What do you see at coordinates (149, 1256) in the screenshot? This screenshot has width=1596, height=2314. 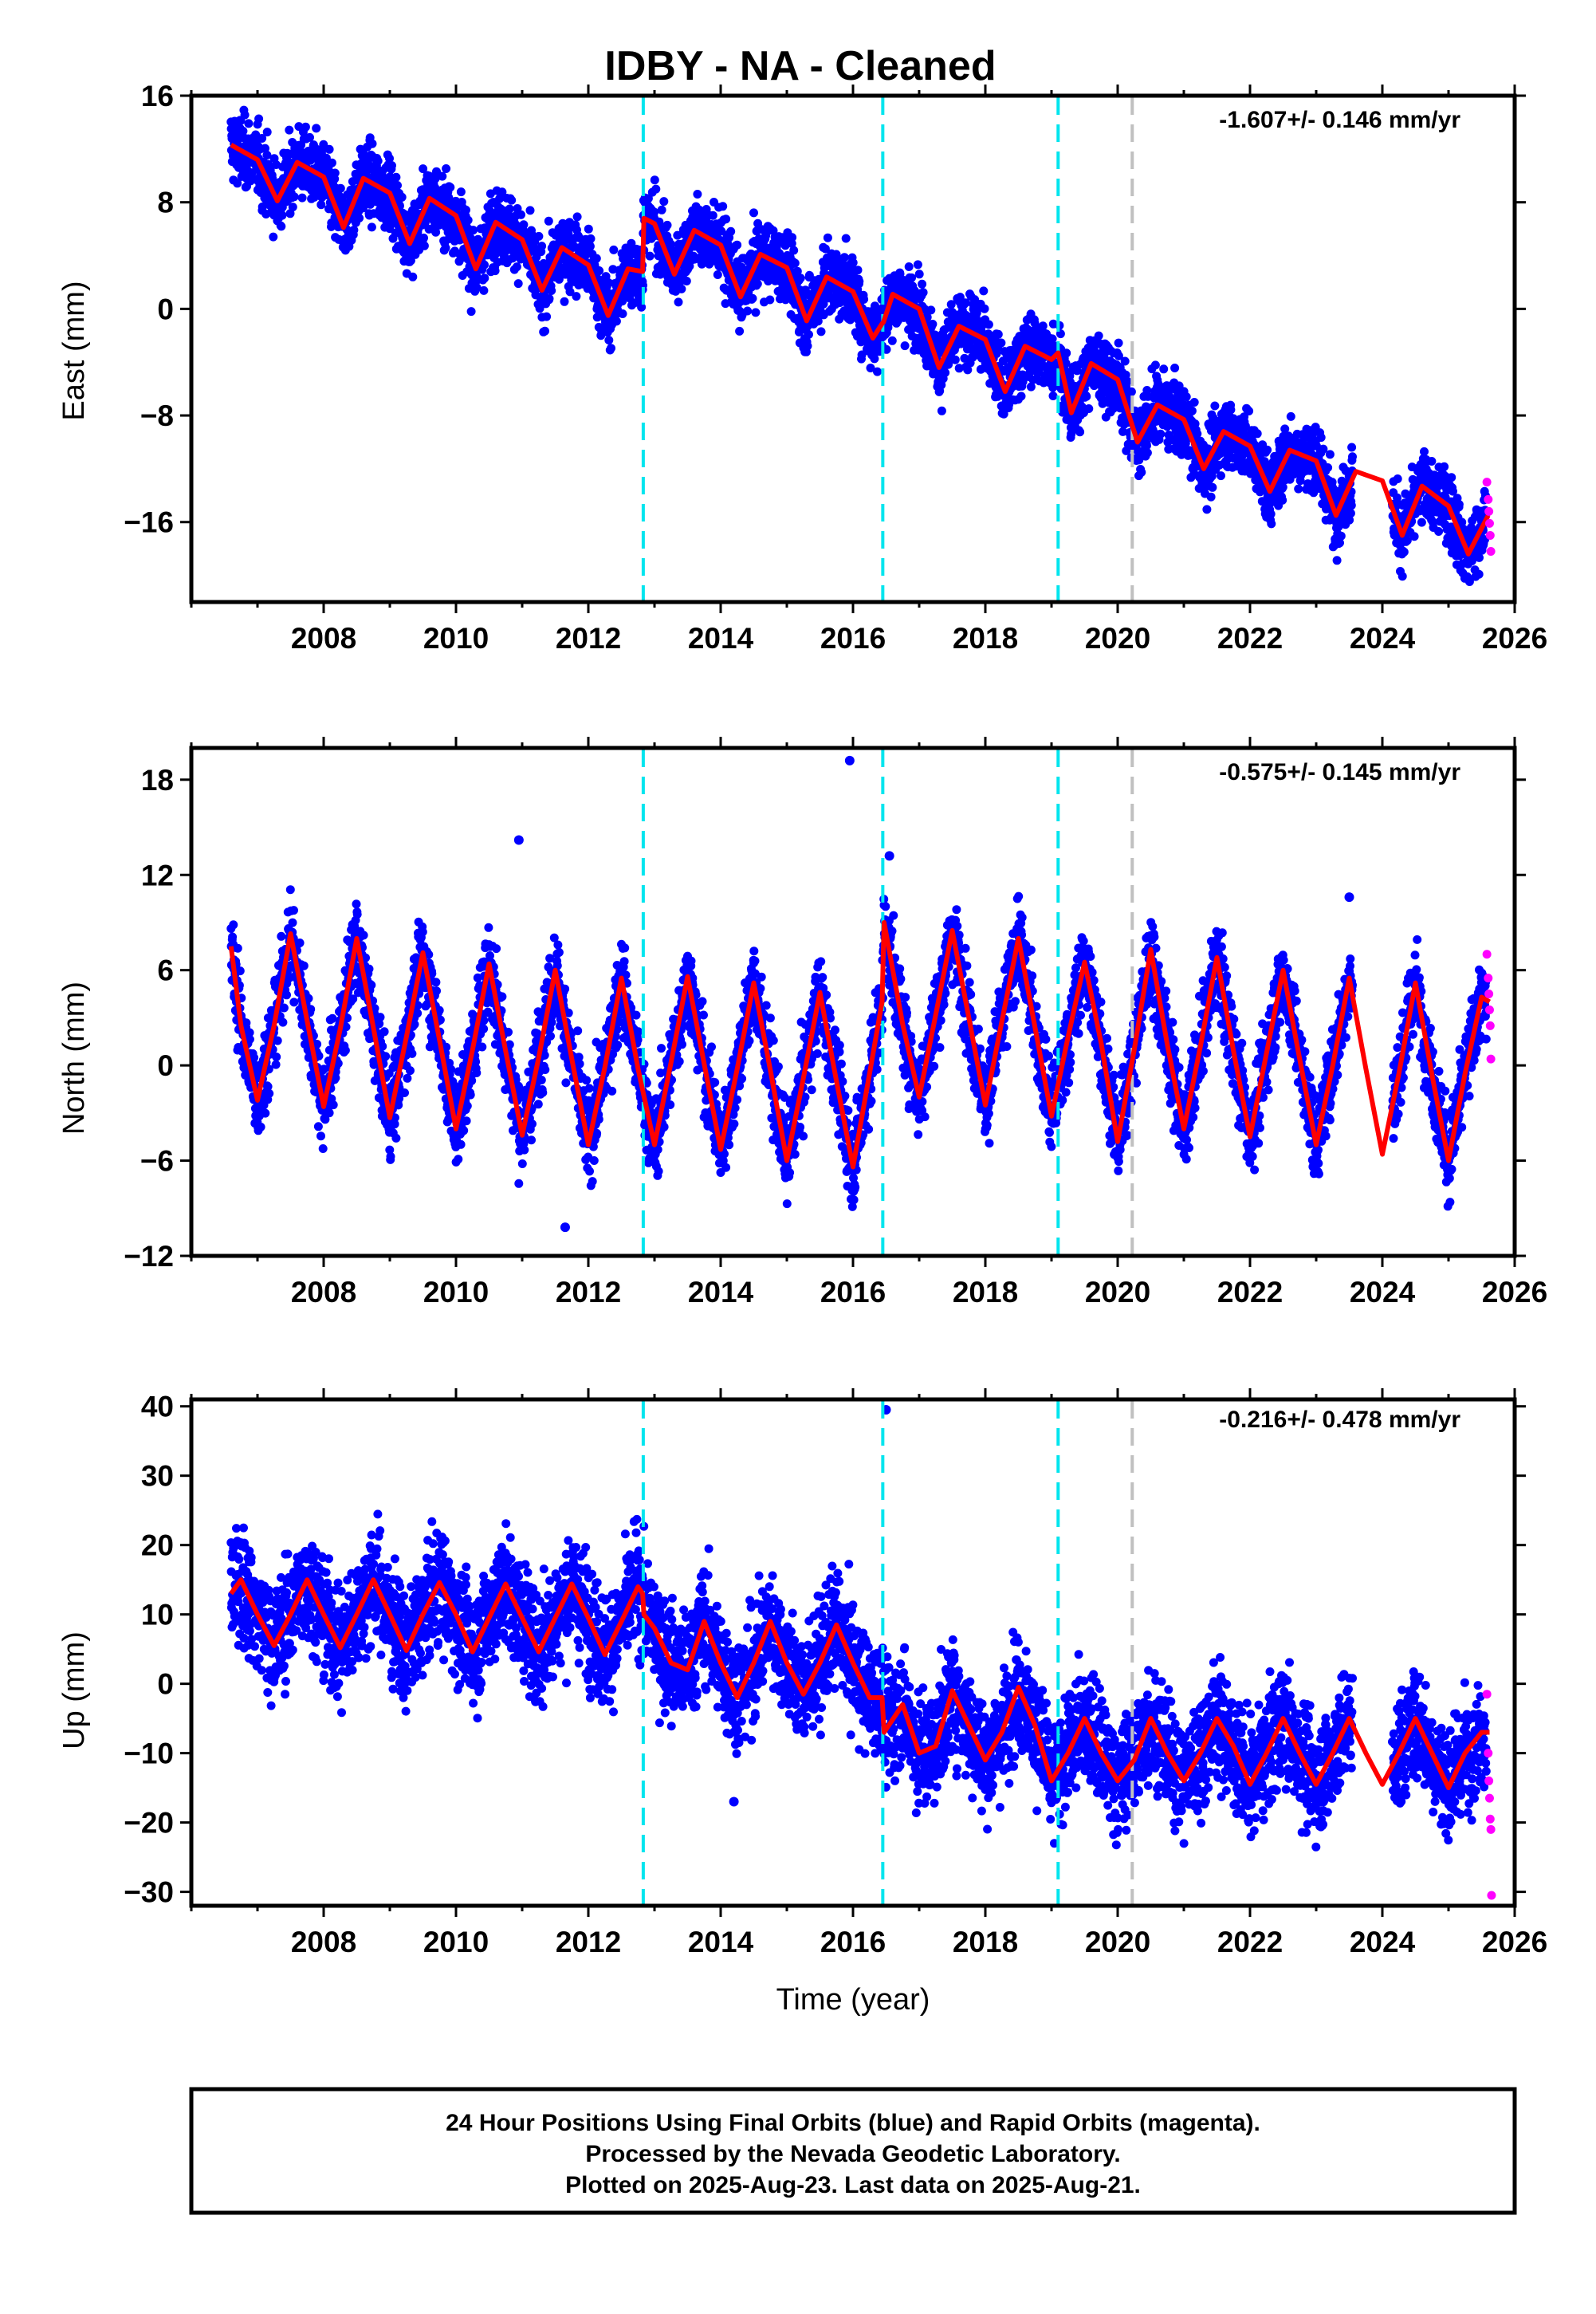 I see `north-y-tick-label: −12` at bounding box center [149, 1256].